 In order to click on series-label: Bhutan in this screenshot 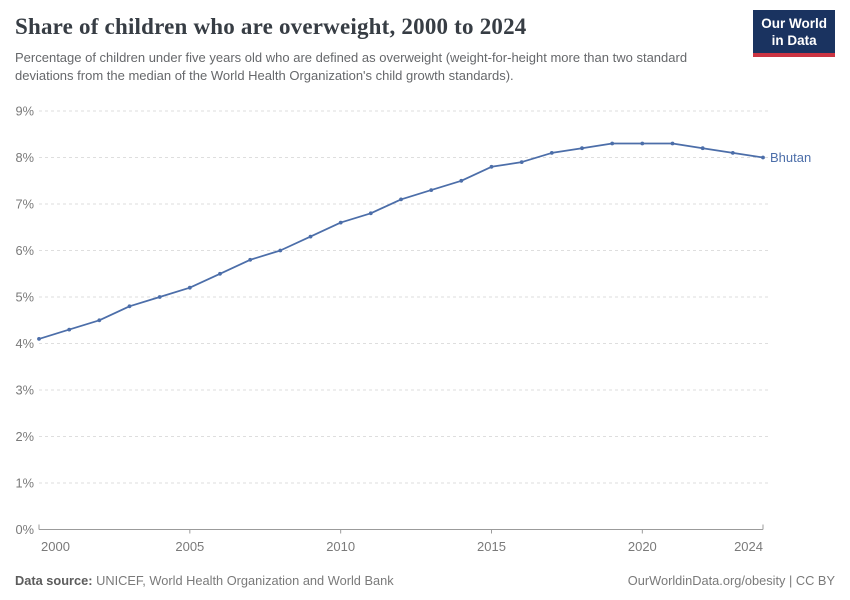, I will do `click(790, 157)`.